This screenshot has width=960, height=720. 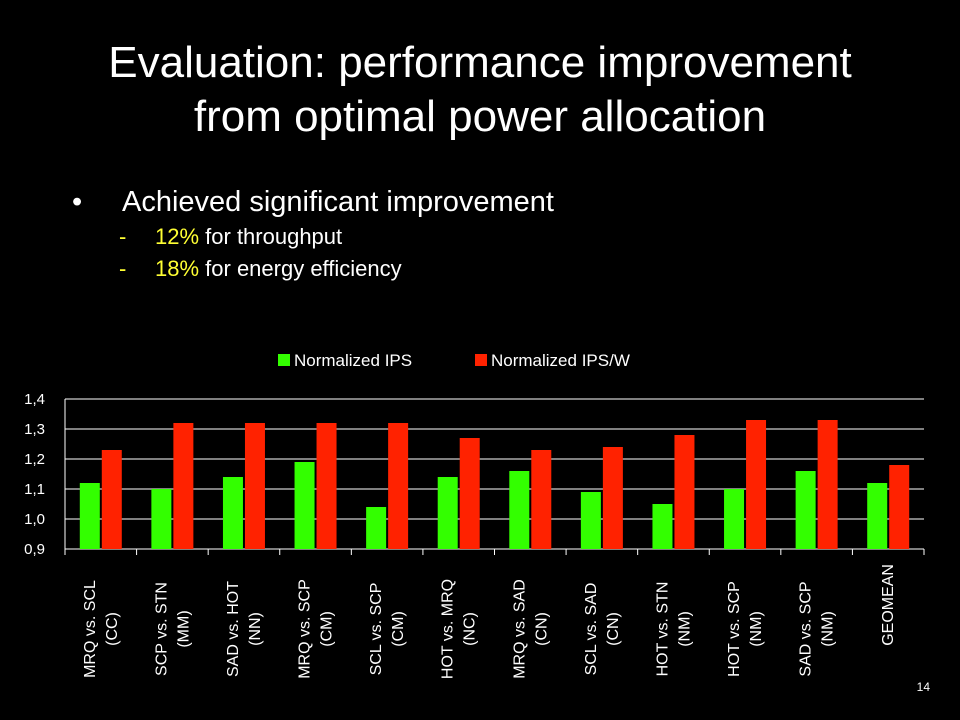 I want to click on x-tick-label: SAD vs. SCP (NM), so click(x=817, y=628).